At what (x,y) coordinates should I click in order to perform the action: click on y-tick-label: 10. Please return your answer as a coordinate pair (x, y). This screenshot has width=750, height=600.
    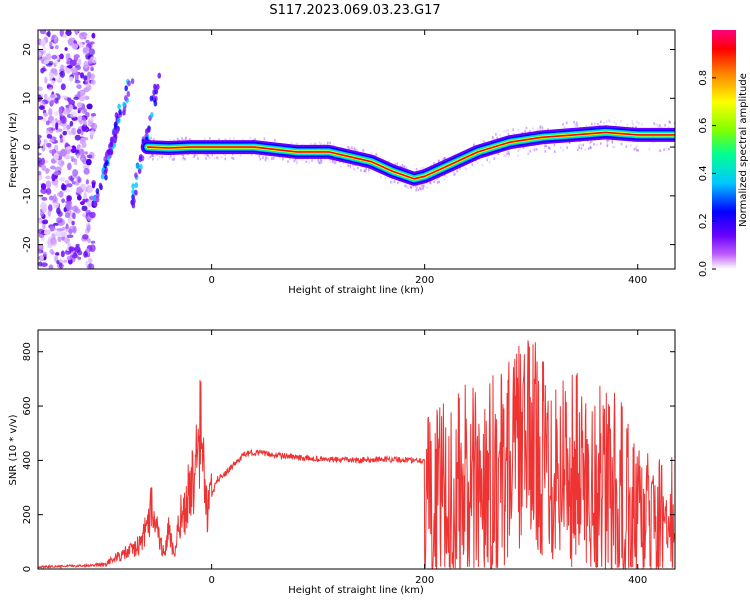
    Looking at the image, I should click on (27, 98).